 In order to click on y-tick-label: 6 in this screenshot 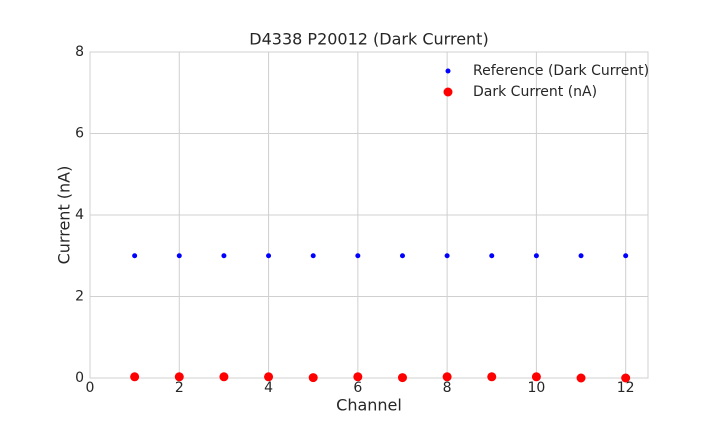, I will do `click(79, 134)`.